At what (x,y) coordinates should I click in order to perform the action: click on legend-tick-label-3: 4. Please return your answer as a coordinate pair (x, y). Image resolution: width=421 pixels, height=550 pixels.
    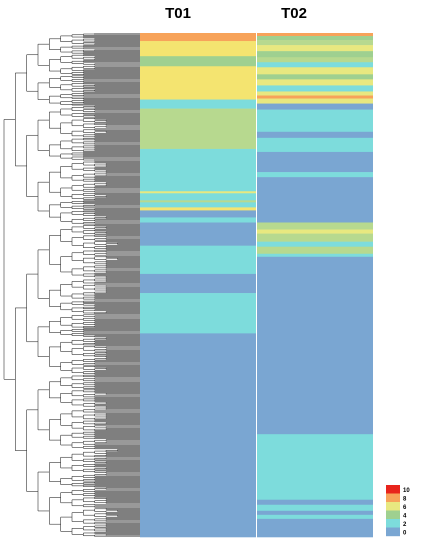
    Looking at the image, I should click on (405, 517).